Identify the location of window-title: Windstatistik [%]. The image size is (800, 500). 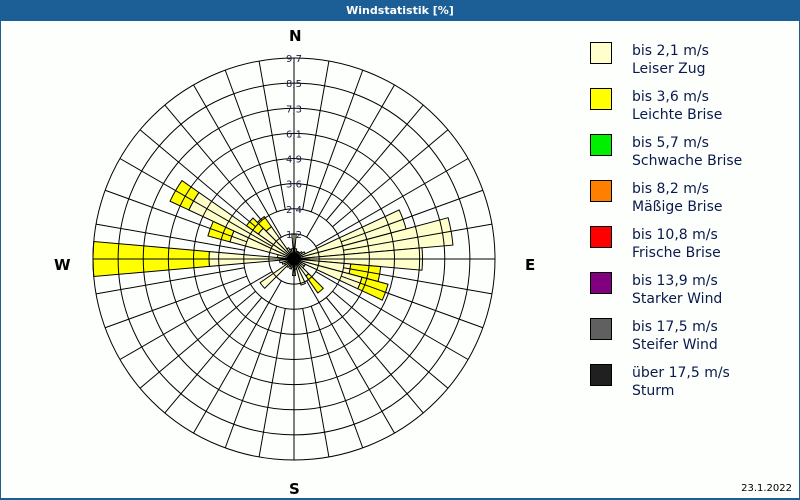
(400, 10).